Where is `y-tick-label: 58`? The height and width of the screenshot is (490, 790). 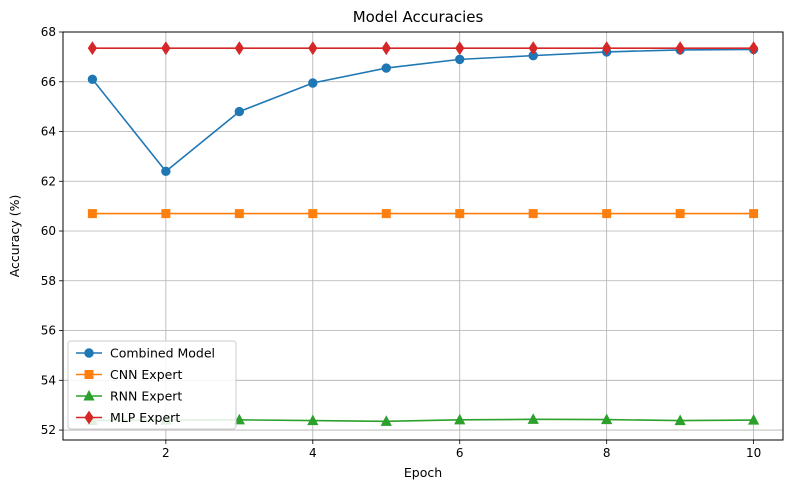 y-tick-label: 58 is located at coordinates (48, 281).